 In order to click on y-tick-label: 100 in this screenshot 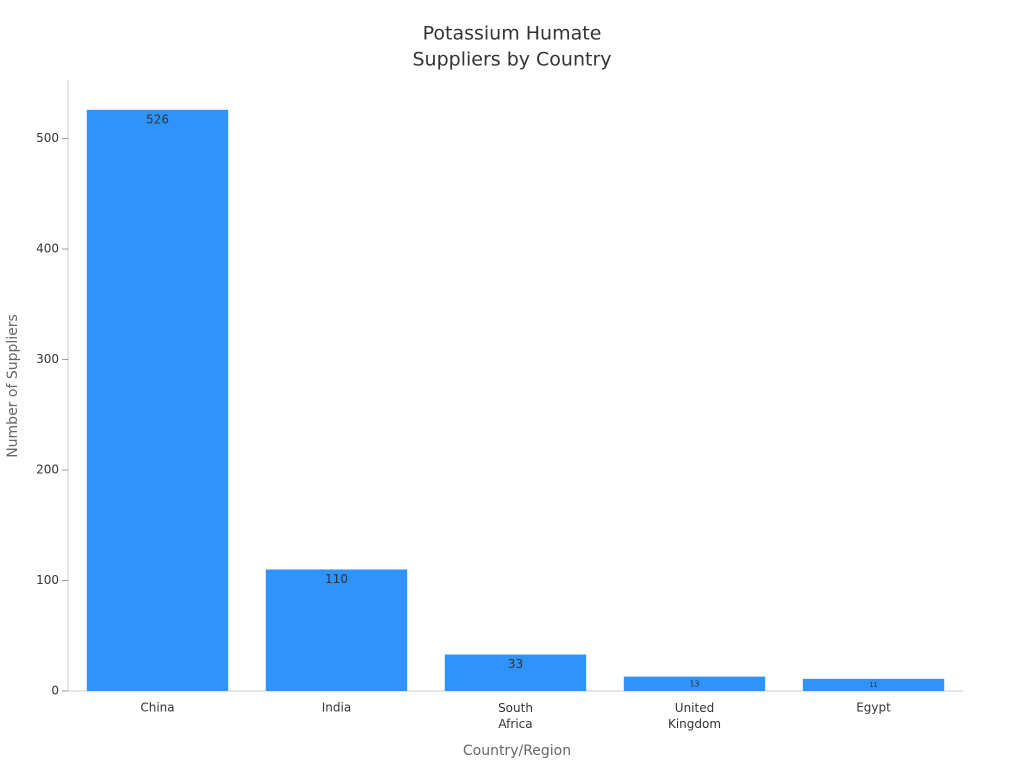, I will do `click(47, 580)`.